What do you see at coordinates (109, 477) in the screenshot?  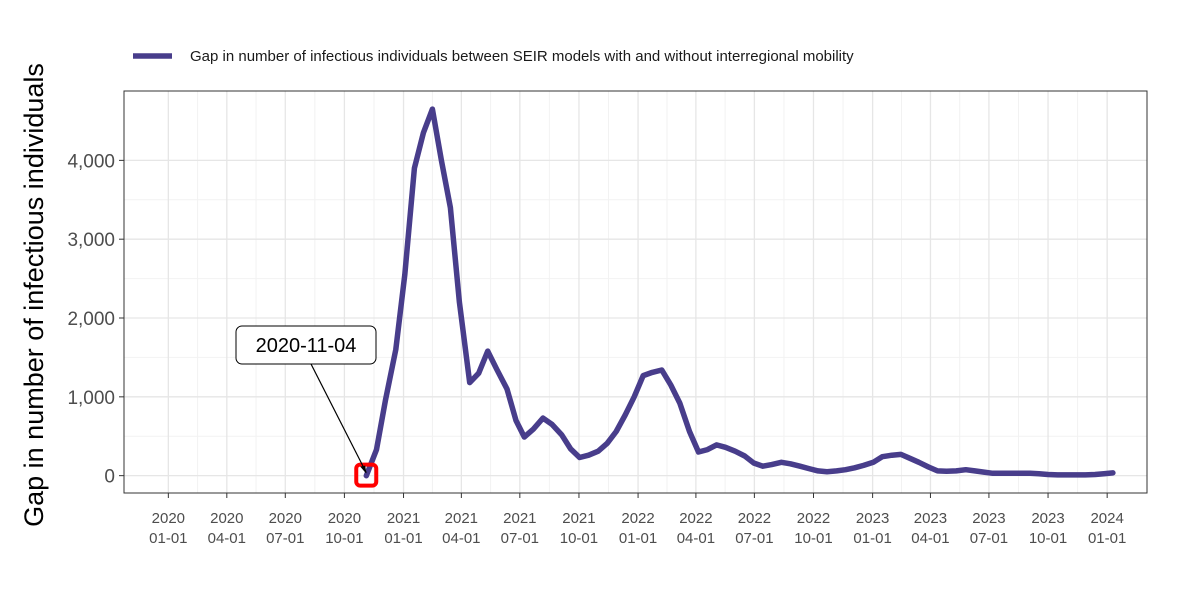 I see `y-tick-label: 0` at bounding box center [109, 477].